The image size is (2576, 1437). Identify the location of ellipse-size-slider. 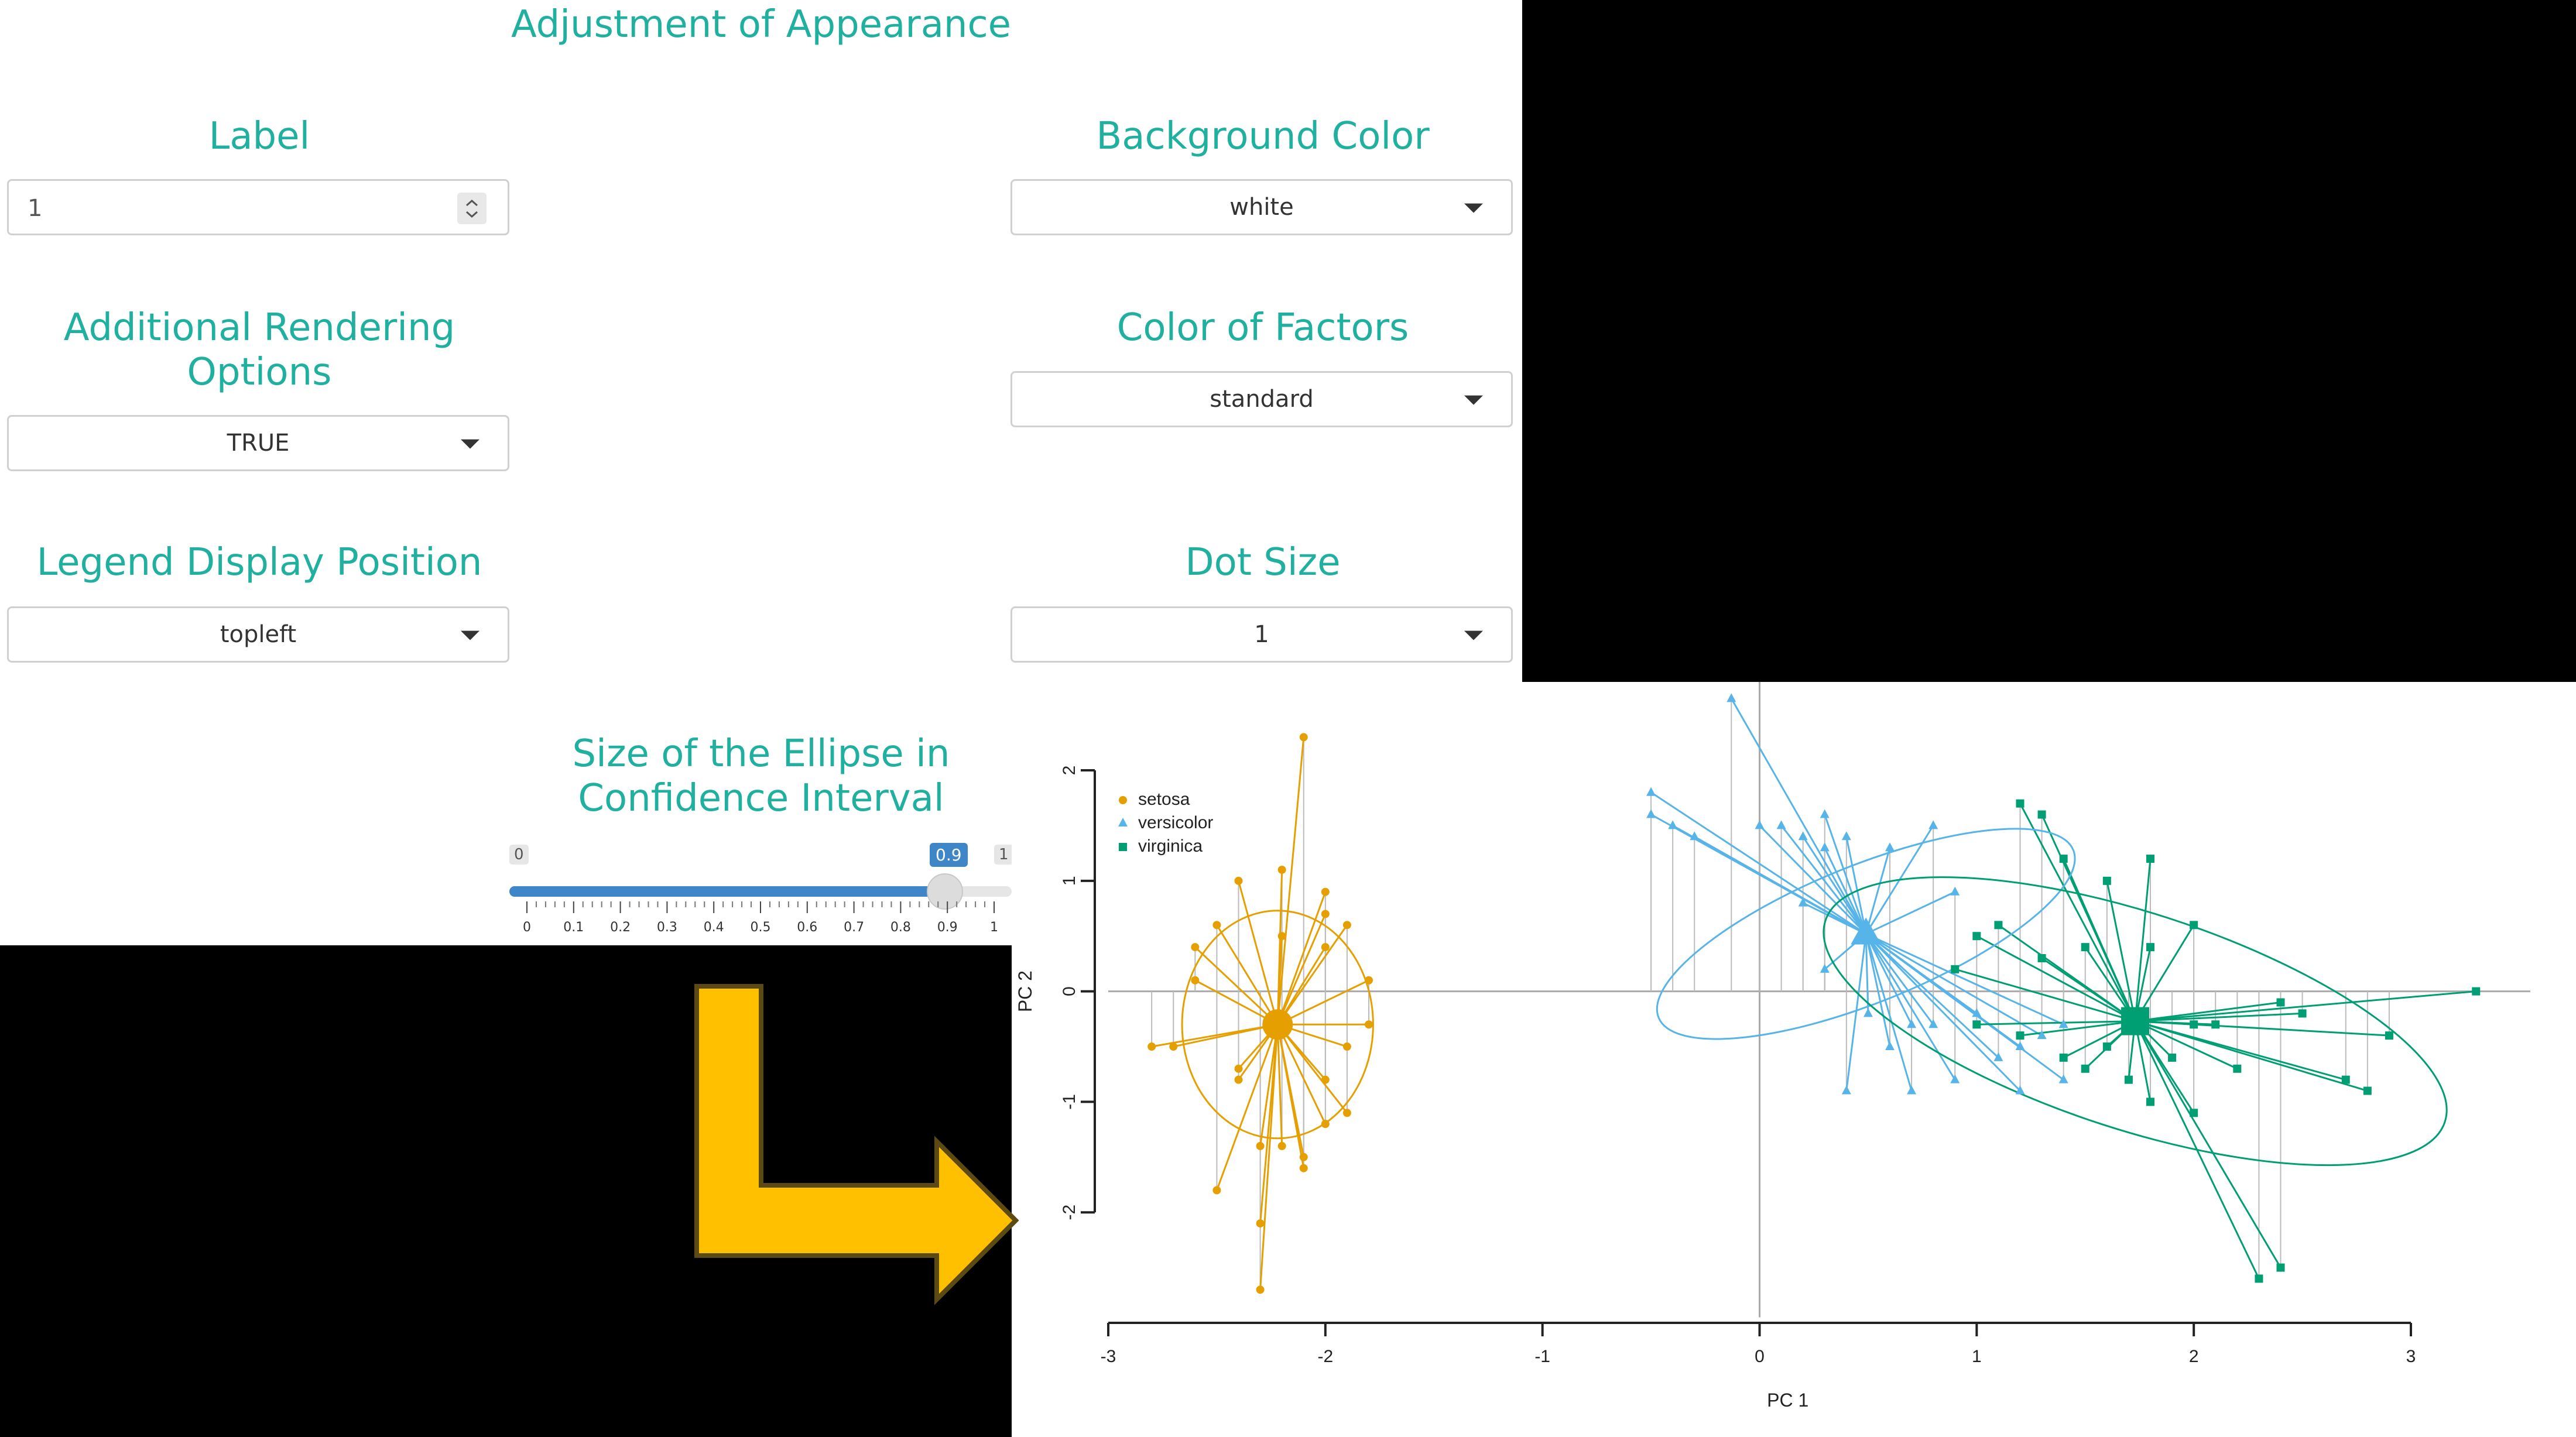
(760, 891).